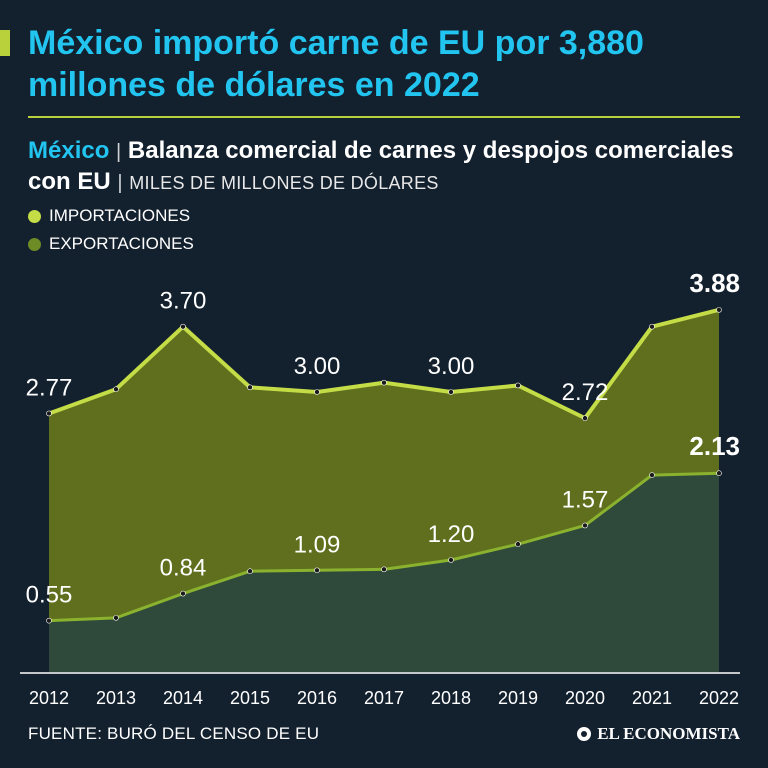 Image resolution: width=768 pixels, height=768 pixels. I want to click on legend-exports-label: EXPORTACIONES, so click(121, 243).